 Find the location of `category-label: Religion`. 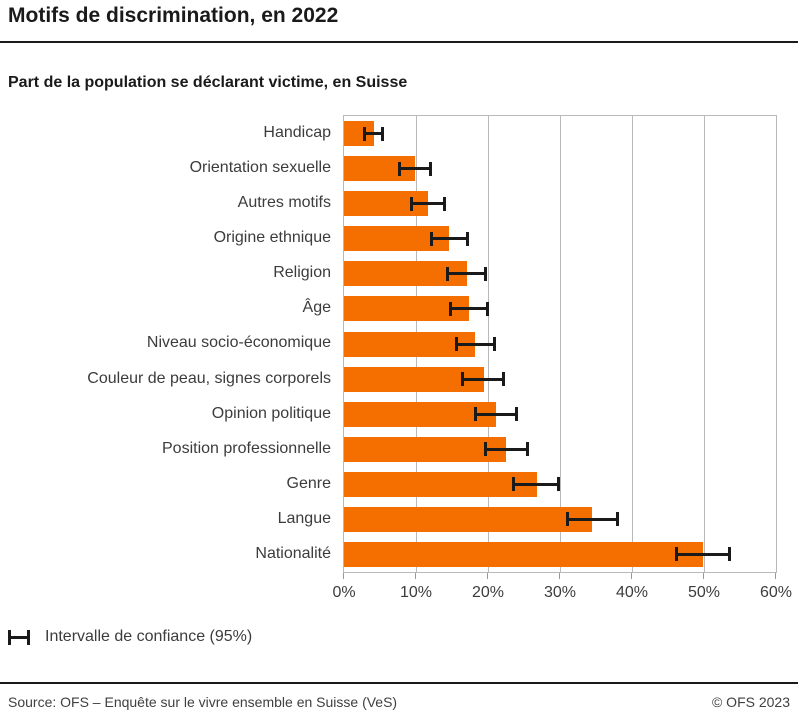

category-label: Religion is located at coordinates (302, 273).